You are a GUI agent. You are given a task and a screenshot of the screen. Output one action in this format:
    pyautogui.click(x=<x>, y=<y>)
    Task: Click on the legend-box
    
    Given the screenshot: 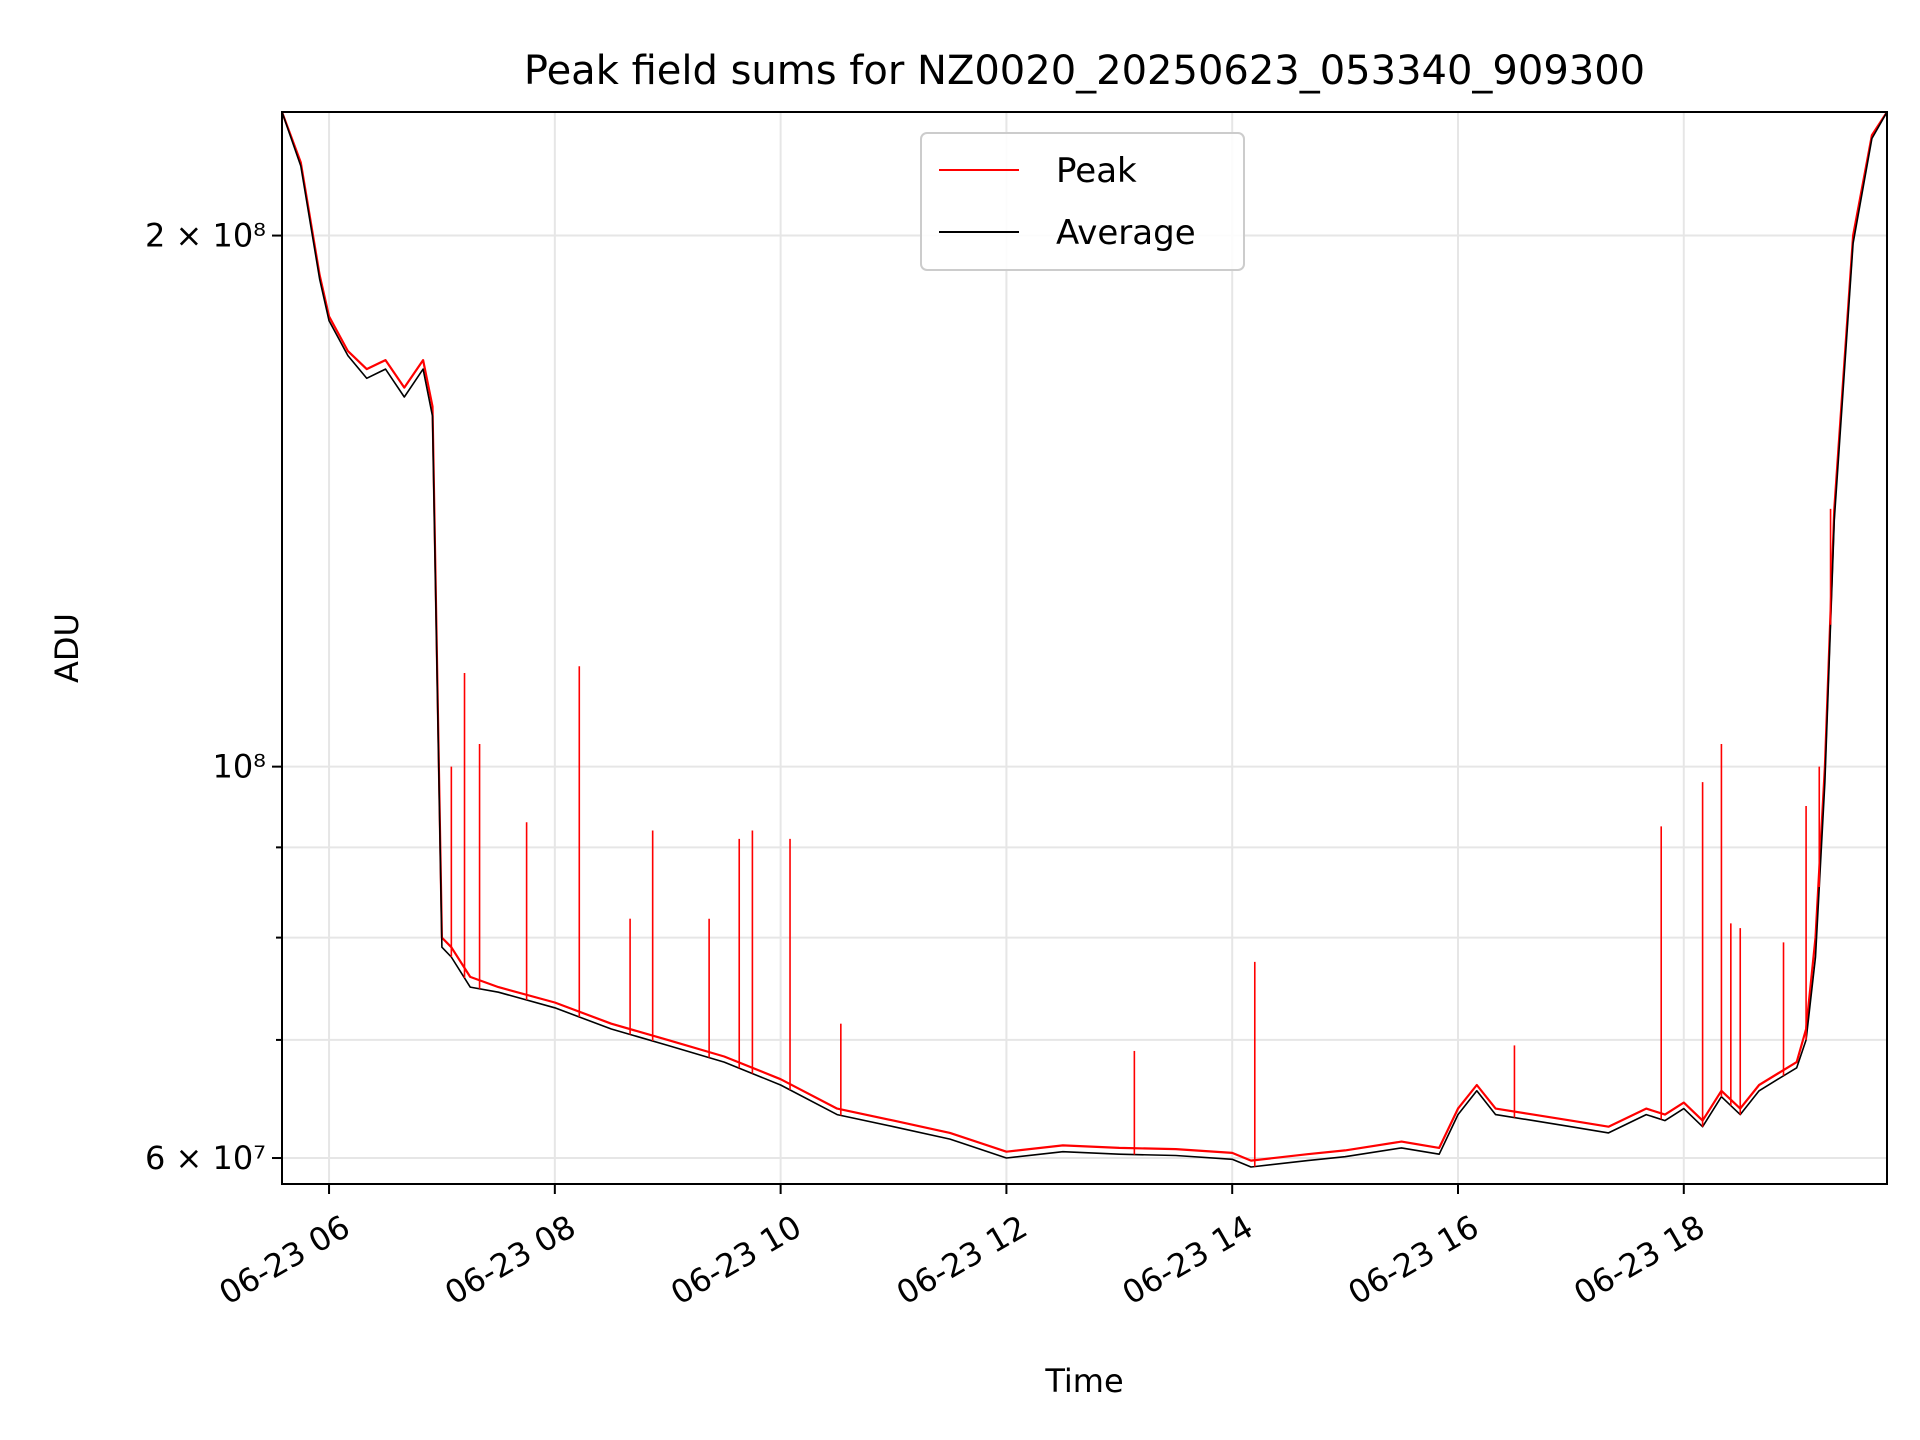 What is the action you would take?
    pyautogui.click(x=1082, y=201)
    